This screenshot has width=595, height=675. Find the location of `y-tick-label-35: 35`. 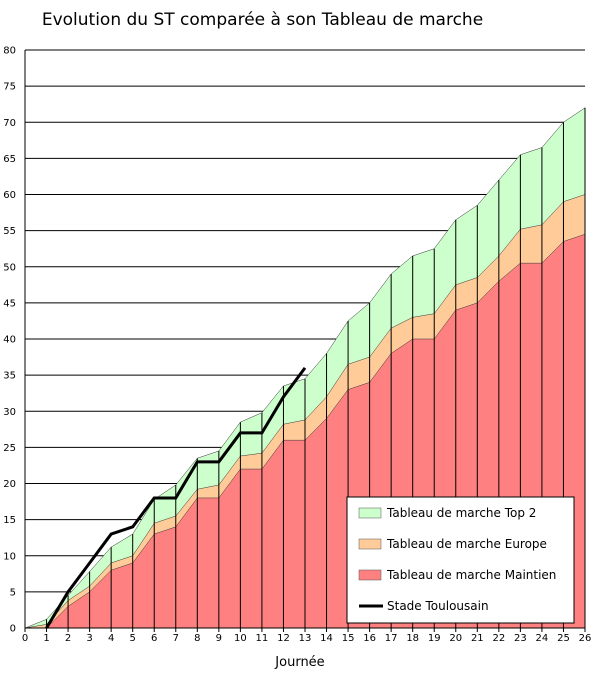

y-tick-label-35: 35 is located at coordinates (9, 376).